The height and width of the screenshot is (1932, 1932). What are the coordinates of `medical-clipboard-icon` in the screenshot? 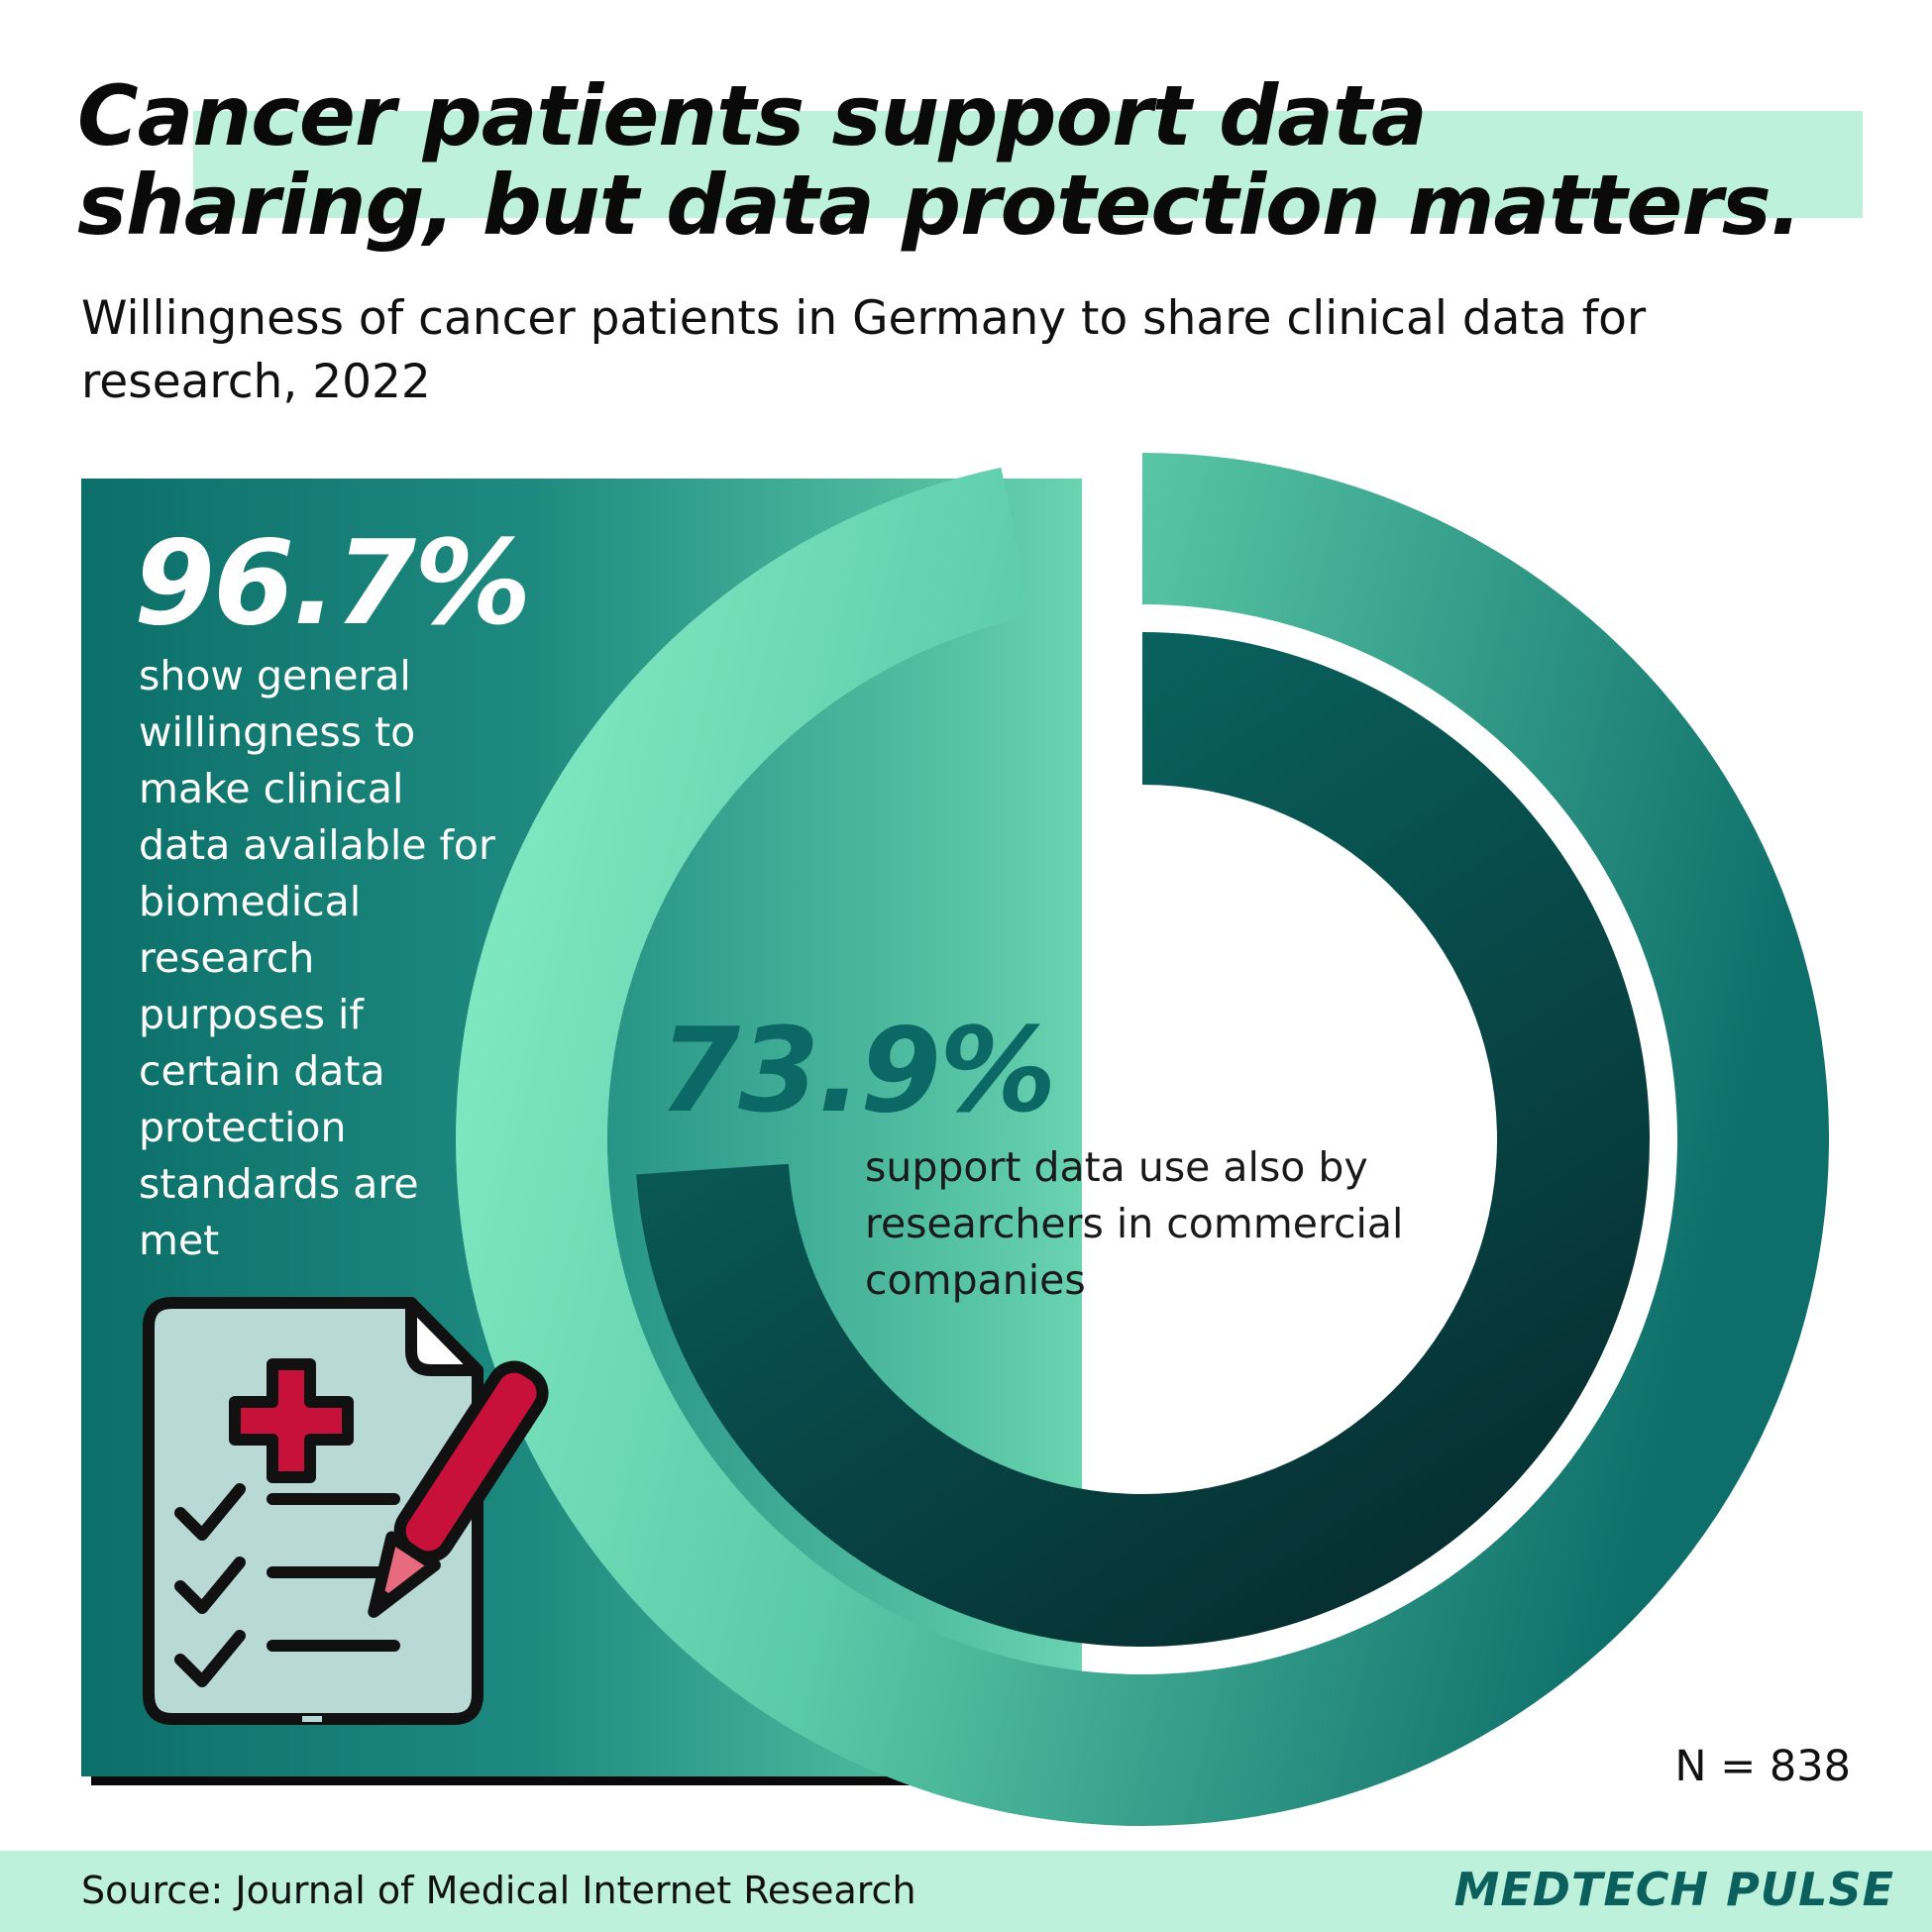 It's located at (346, 1511).